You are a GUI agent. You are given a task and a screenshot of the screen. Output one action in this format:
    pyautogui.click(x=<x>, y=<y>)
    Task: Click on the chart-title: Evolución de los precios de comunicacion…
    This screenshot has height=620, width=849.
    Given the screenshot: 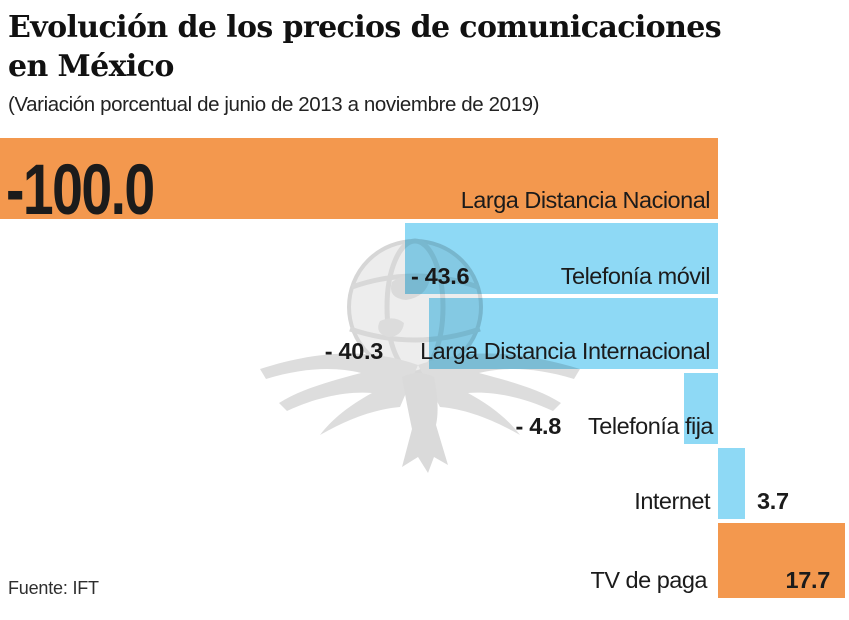 What is the action you would take?
    pyautogui.click(x=365, y=47)
    